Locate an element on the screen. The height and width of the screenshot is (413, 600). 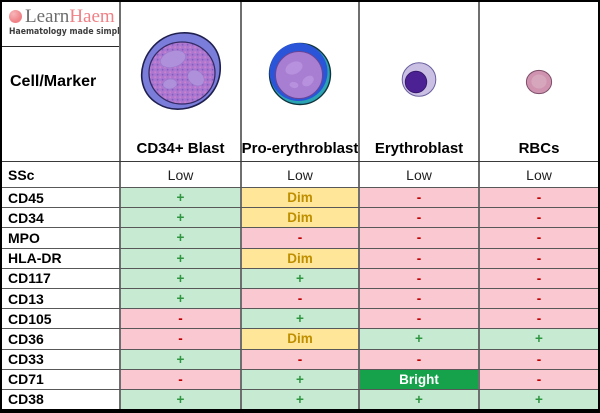
cd34-blast-cell-icon is located at coordinates (180, 71).